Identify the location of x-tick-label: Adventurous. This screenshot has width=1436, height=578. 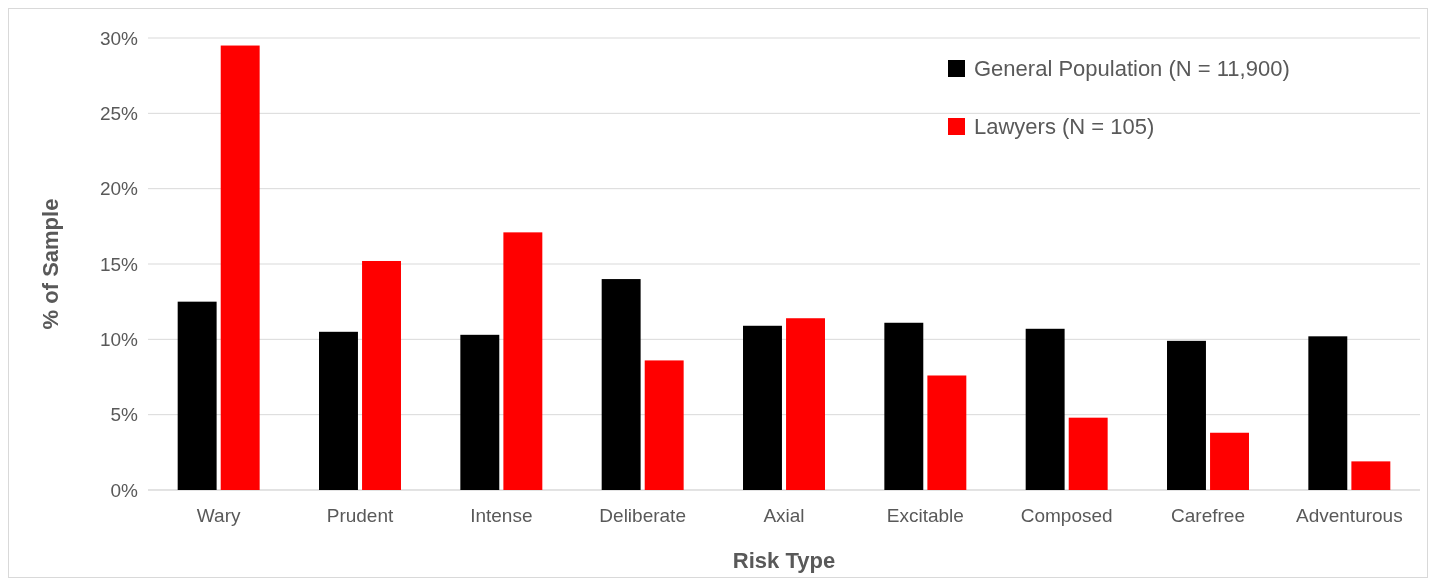
(1349, 515).